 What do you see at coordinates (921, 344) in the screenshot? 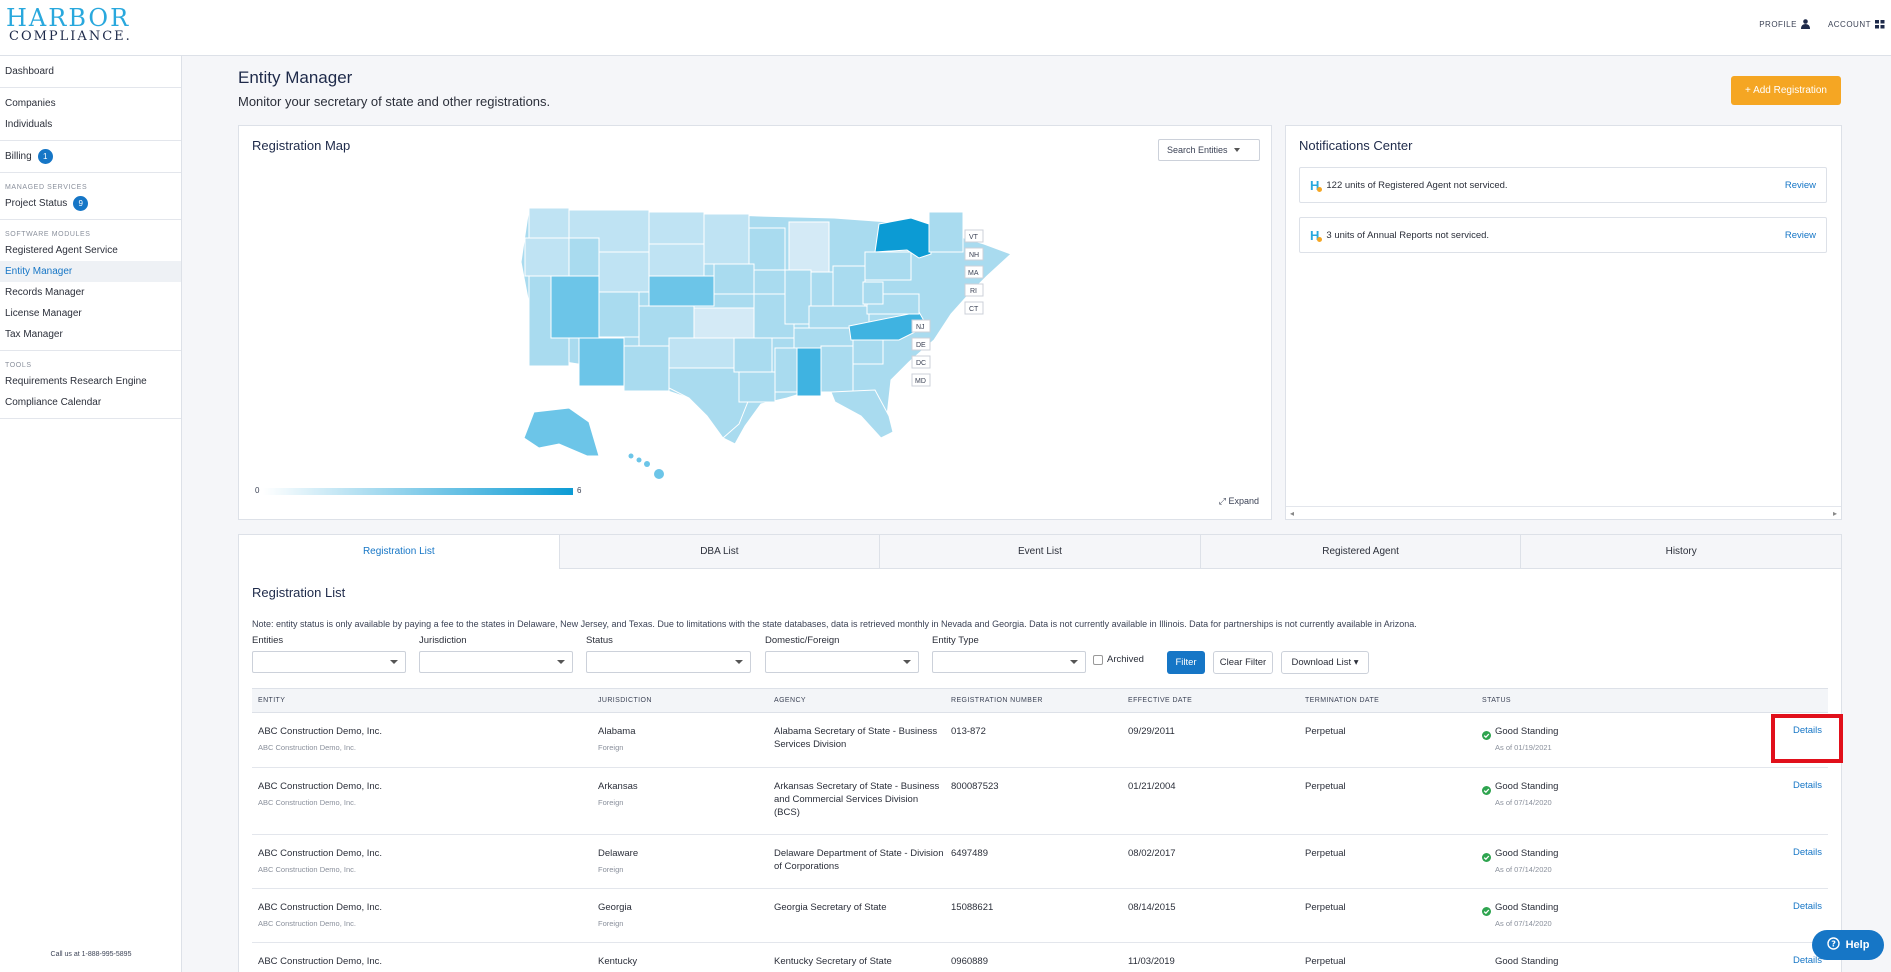
I see `label-box-de` at bounding box center [921, 344].